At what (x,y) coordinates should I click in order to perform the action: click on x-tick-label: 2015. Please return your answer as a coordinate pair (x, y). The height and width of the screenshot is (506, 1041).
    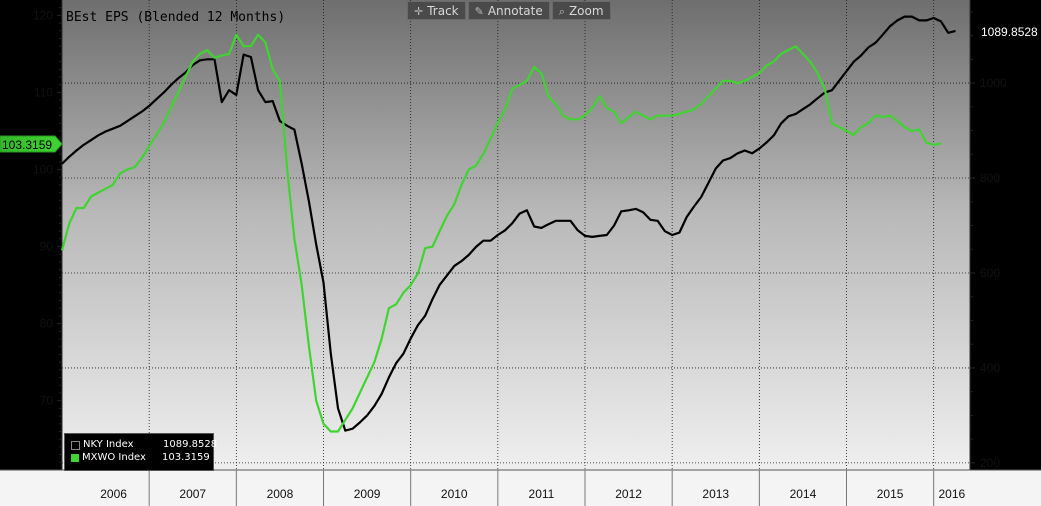
    Looking at the image, I should click on (890, 494).